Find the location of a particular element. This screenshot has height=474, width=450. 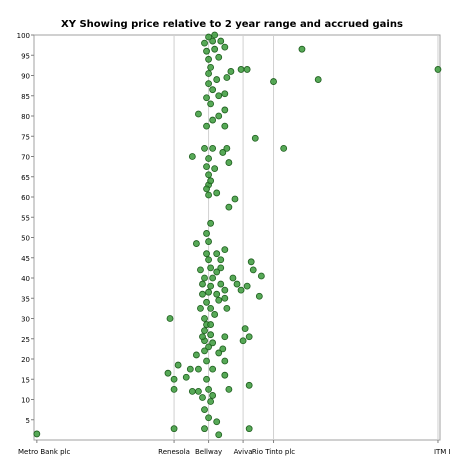

y-tick-label: 30 is located at coordinates (25, 320).